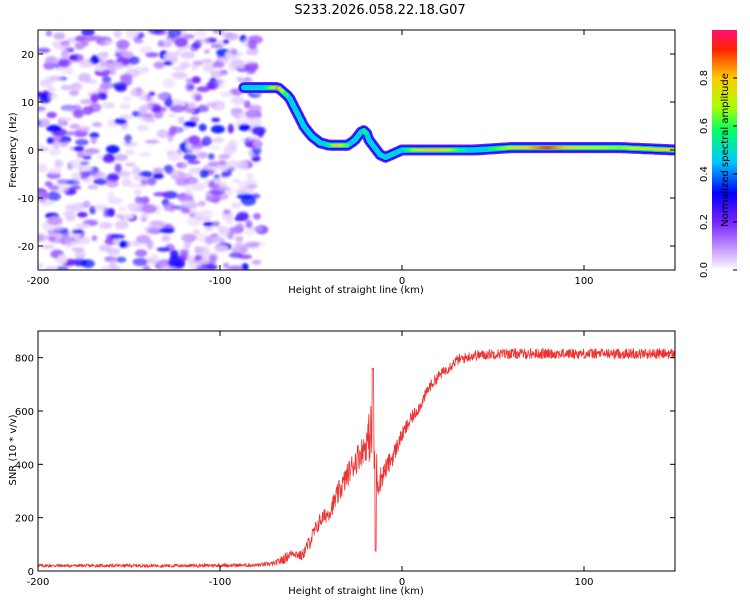  I want to click on colorbar-ticks: 0.0 0.2 0.4 0.6 0.8, so click(718, 174).